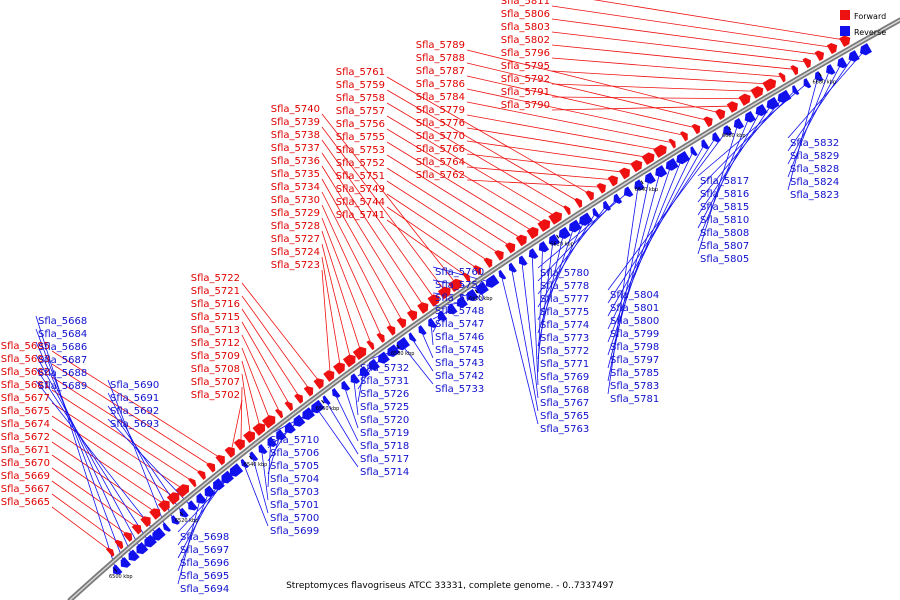 Image resolution: width=900 pixels, height=600 pixels. Describe the element at coordinates (459, 298) in the screenshot. I see `reverse-gene-label: Sfla_5750` at that location.